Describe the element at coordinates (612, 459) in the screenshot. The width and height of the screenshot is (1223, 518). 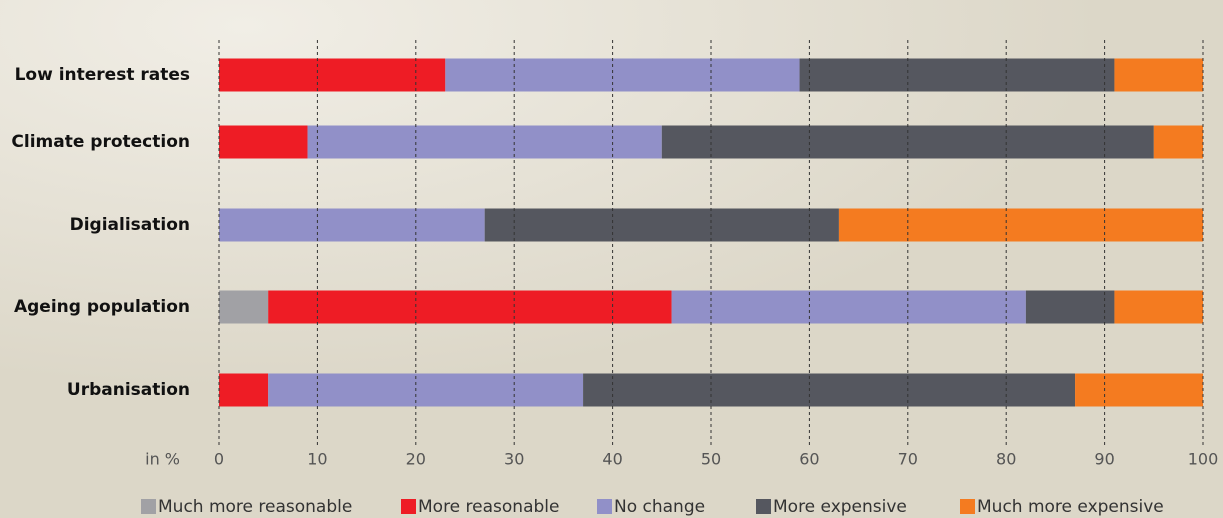
I see `x-tick-label: 40` at that location.